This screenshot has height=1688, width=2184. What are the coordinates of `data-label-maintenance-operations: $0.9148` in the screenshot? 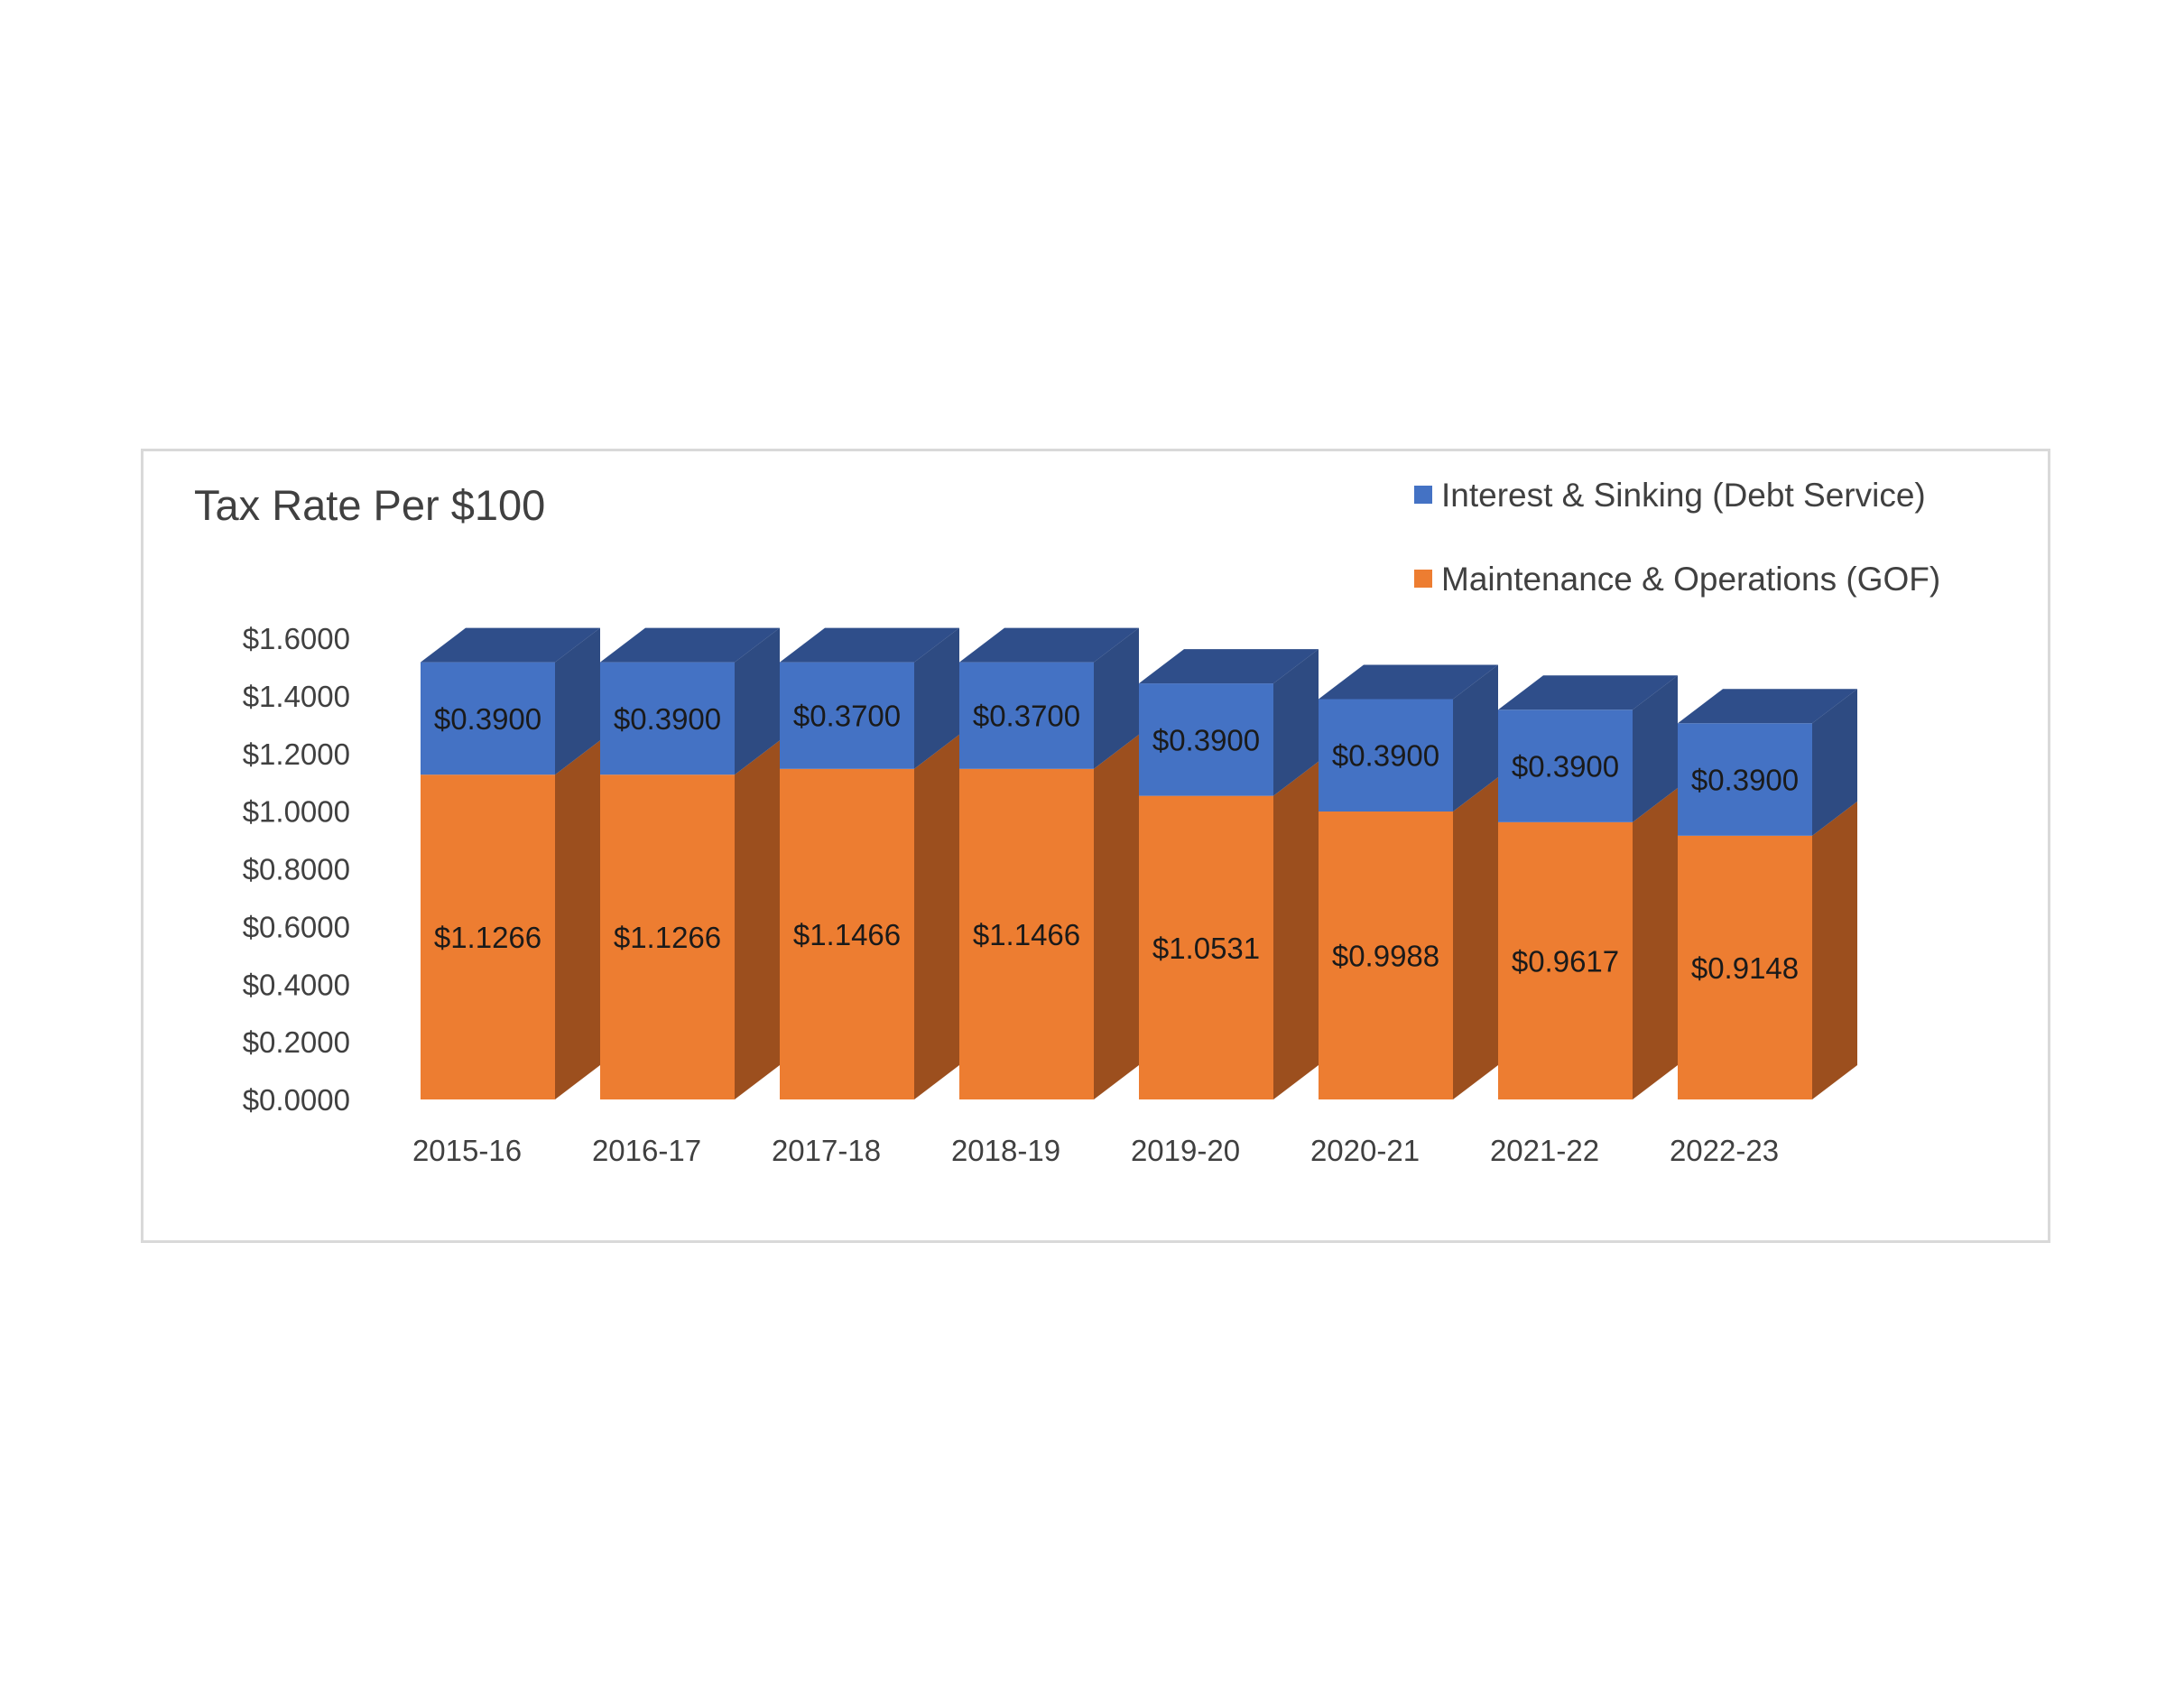 It's located at (1745, 968).